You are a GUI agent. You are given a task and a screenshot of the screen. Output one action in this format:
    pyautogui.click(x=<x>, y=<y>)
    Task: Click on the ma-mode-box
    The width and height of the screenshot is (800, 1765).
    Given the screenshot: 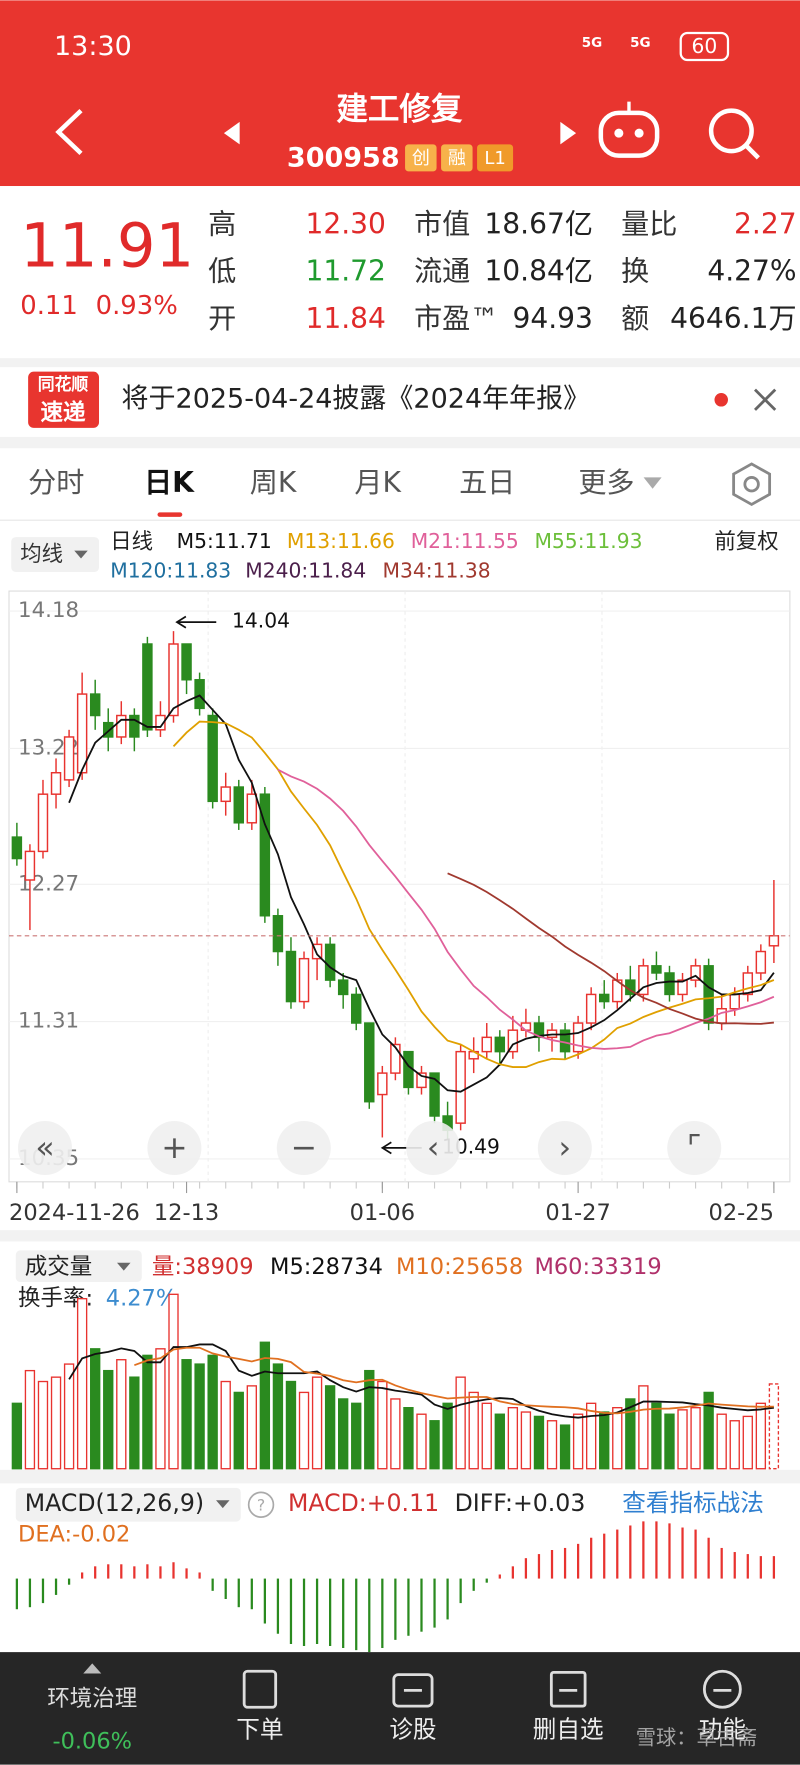 What is the action you would take?
    pyautogui.click(x=55, y=554)
    